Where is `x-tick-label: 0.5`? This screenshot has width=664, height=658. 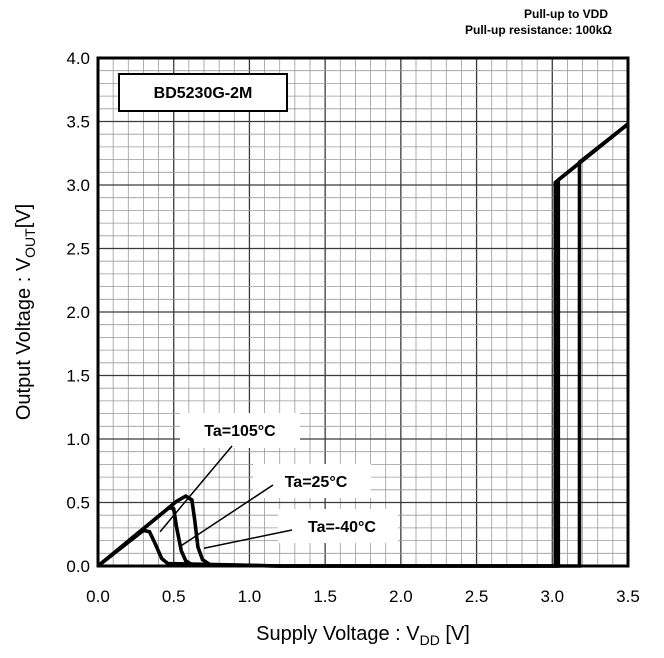
x-tick-label: 0.5 is located at coordinates (174, 596).